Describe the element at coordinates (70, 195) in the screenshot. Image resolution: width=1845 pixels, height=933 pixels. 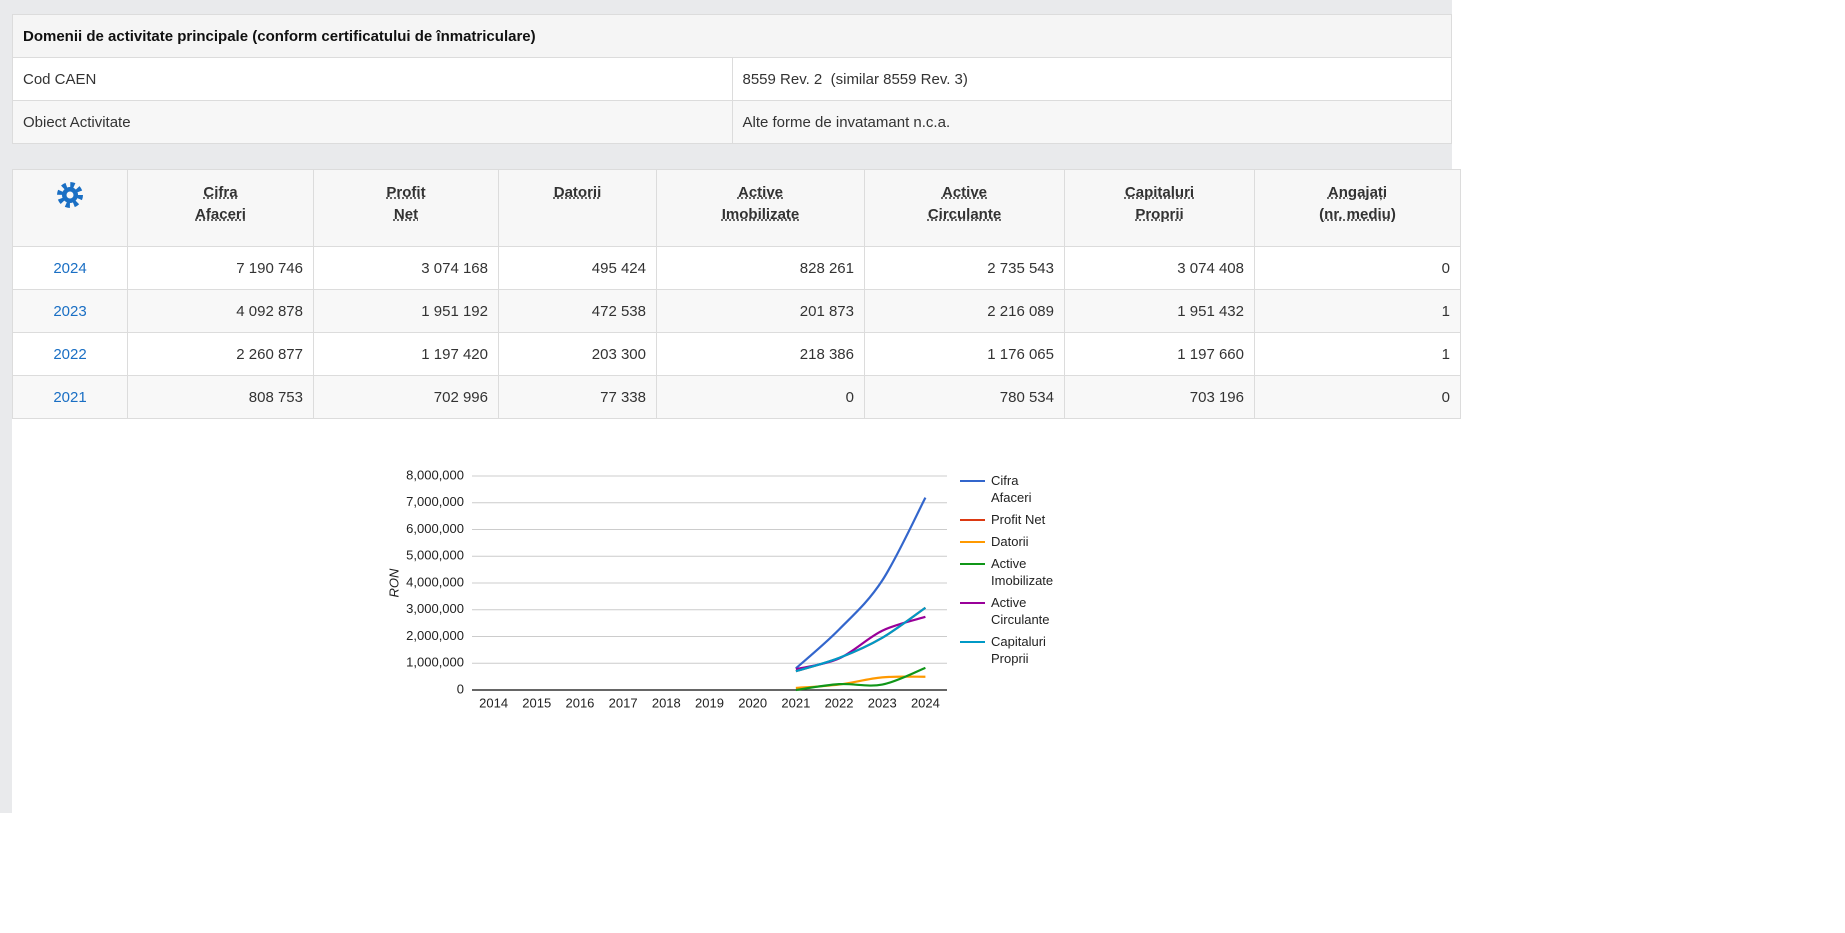
I see `settings-icon` at that location.